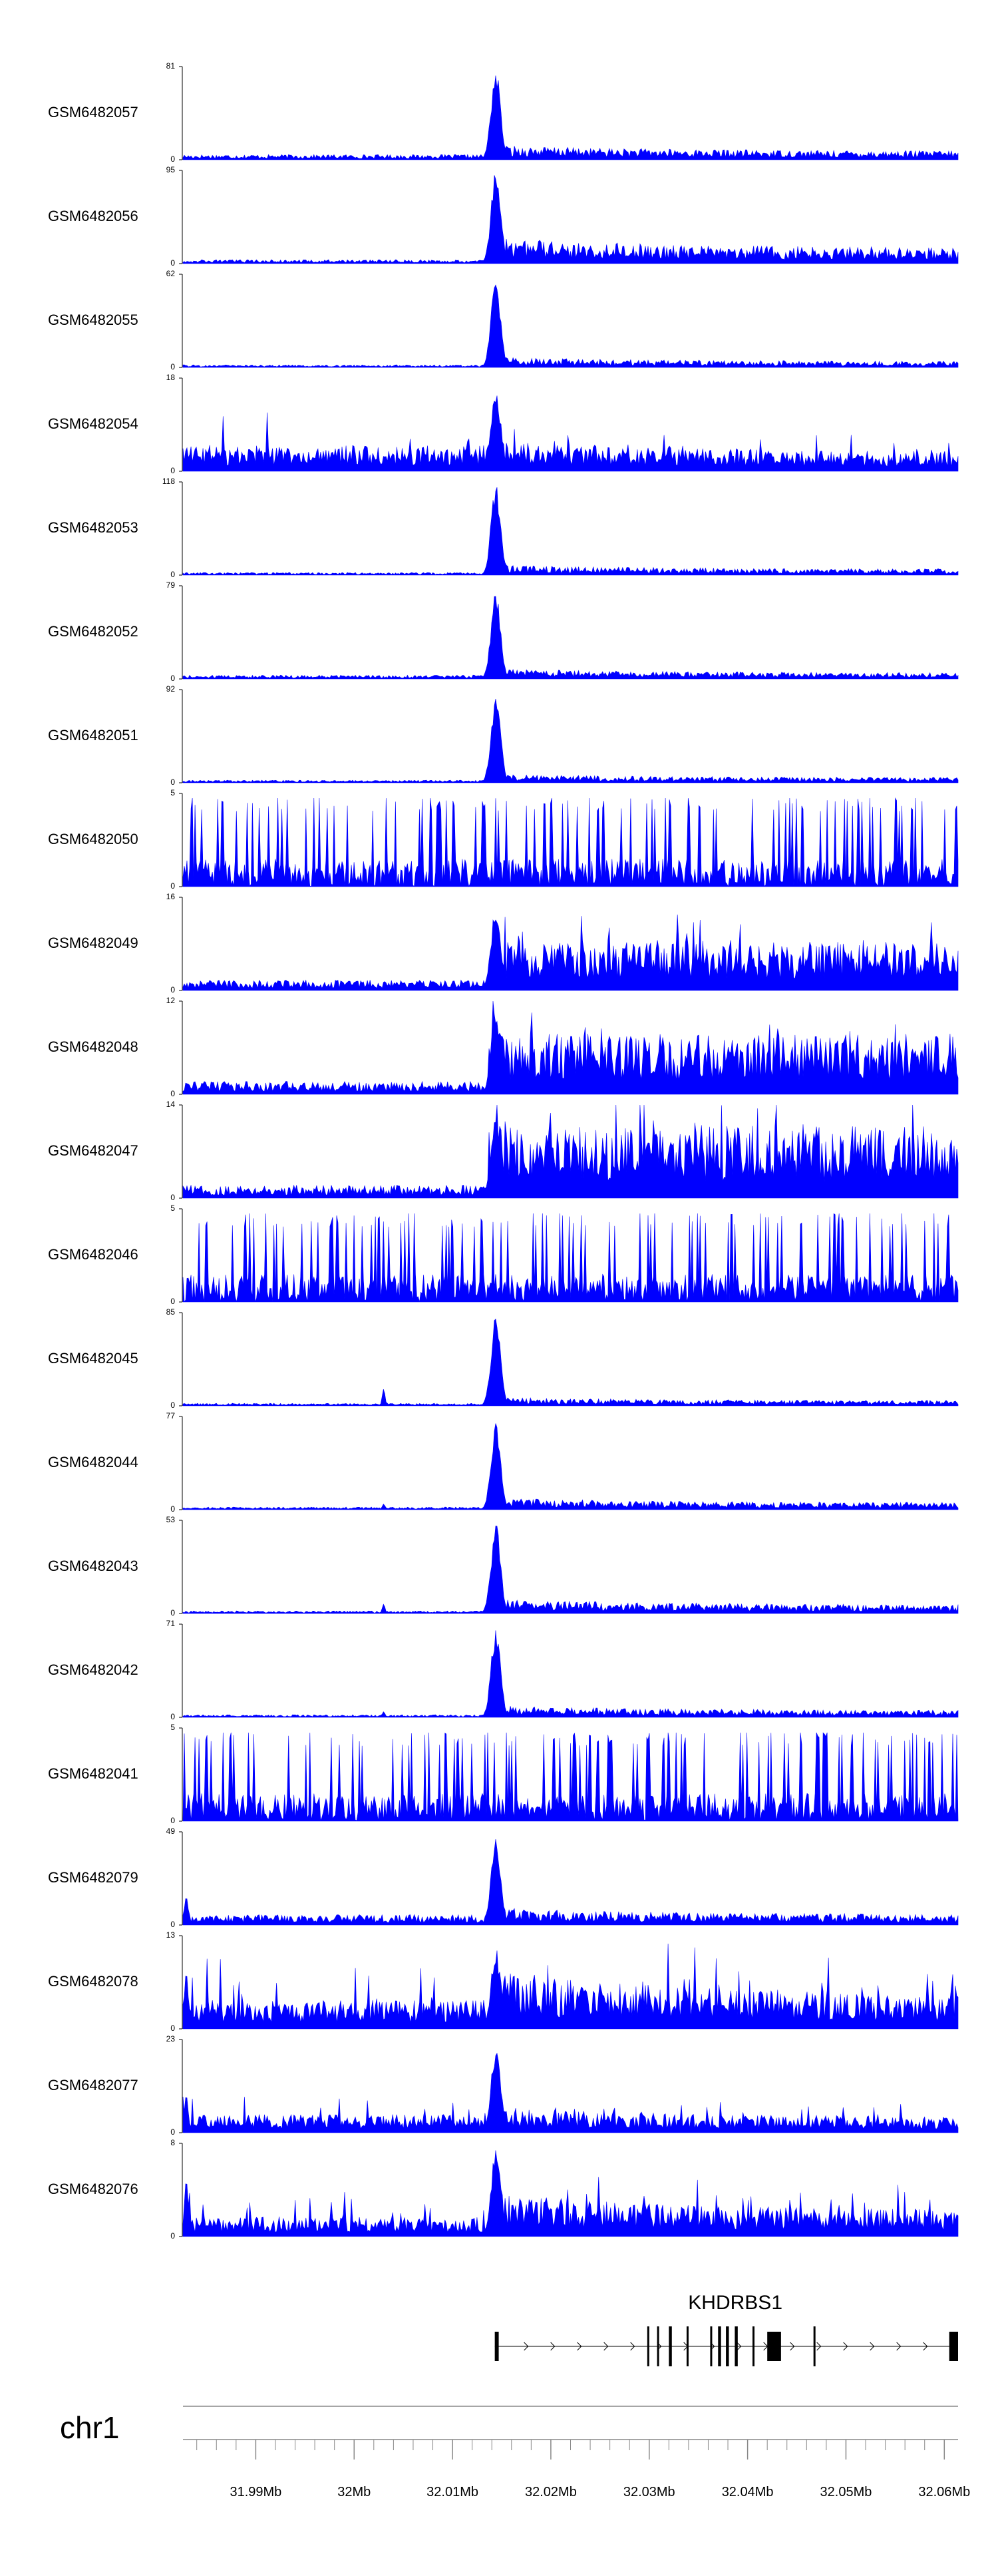 Image resolution: width=998 pixels, height=2576 pixels. What do you see at coordinates (170, 1831) in the screenshot?
I see `y-max-label: 49` at bounding box center [170, 1831].